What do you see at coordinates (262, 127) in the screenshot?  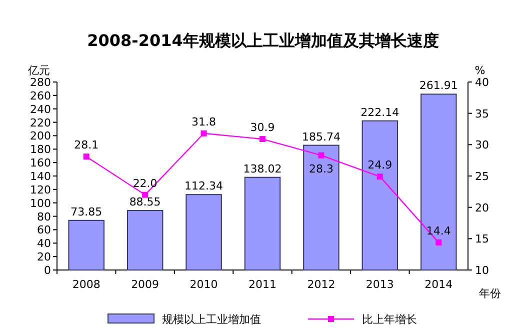 I see `data-label: 30.9` at bounding box center [262, 127].